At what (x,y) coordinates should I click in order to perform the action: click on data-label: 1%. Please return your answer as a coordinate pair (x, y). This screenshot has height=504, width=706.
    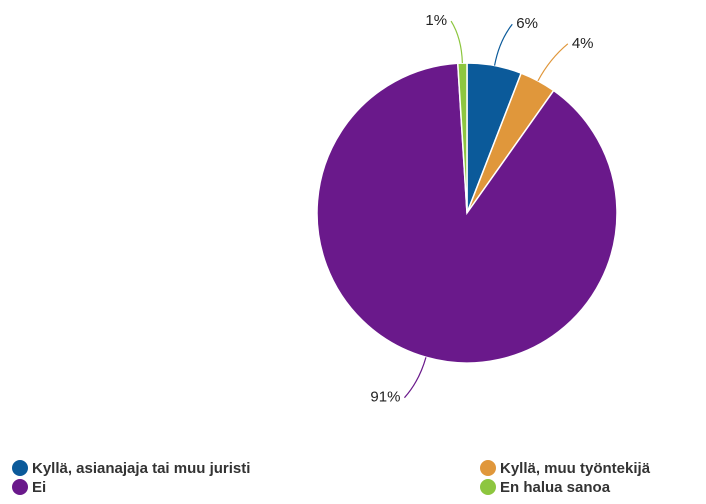
    Looking at the image, I should click on (436, 20).